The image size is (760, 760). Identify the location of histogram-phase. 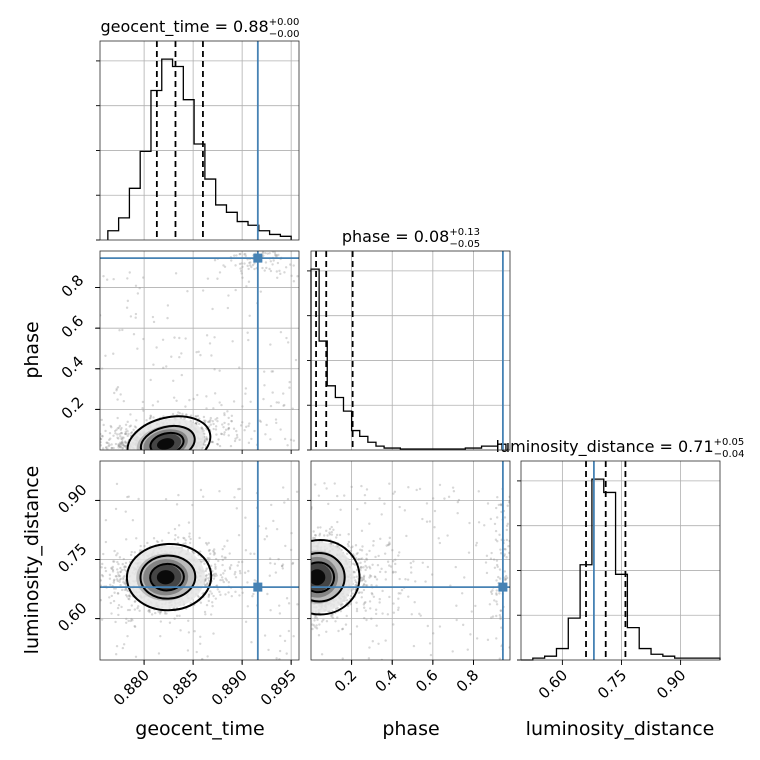
(408, 359).